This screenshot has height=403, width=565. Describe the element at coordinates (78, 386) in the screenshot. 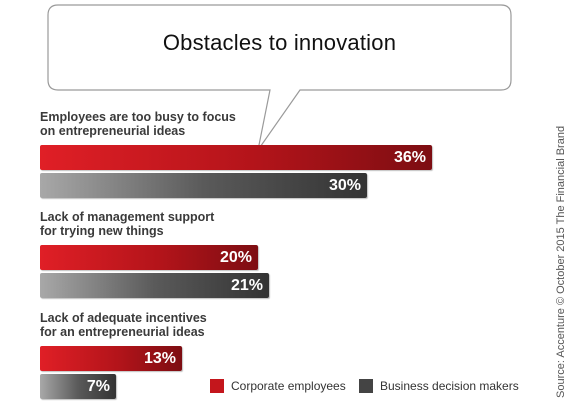

I see `bar-business-3: 7%` at that location.